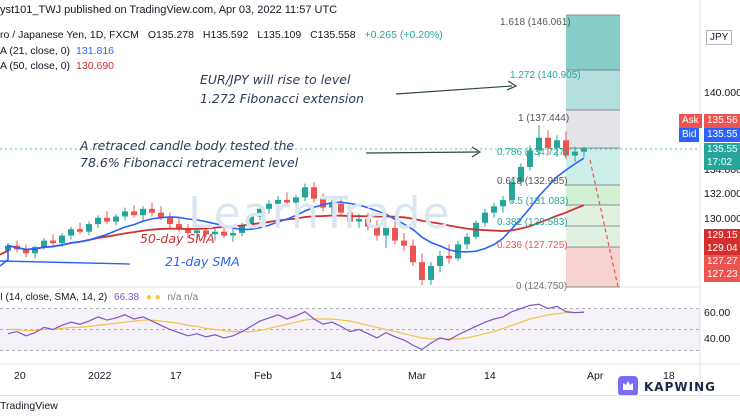  What do you see at coordinates (722, 262) in the screenshot?
I see `price-tag-red-3: 127.27` at bounding box center [722, 262].